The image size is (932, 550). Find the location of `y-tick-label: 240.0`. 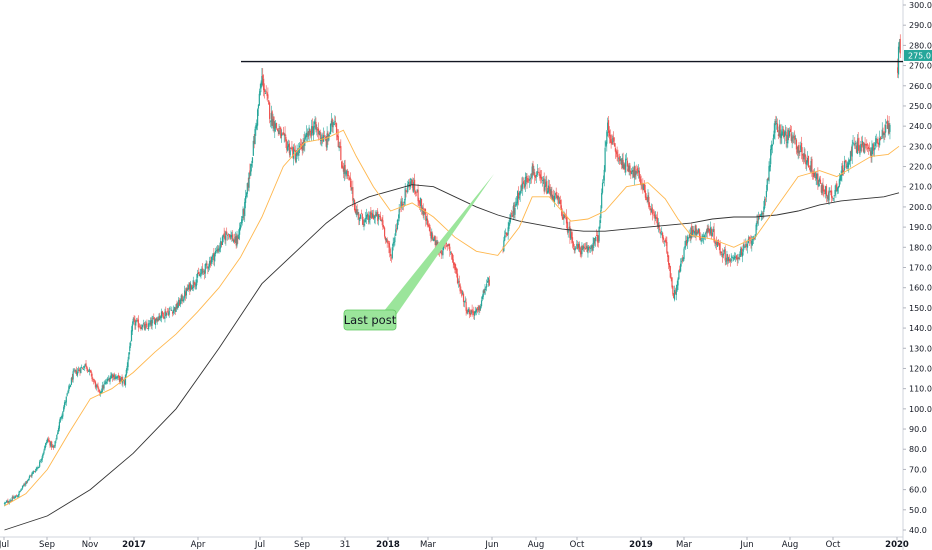

y-tick-label: 240.0 is located at coordinates (920, 126).